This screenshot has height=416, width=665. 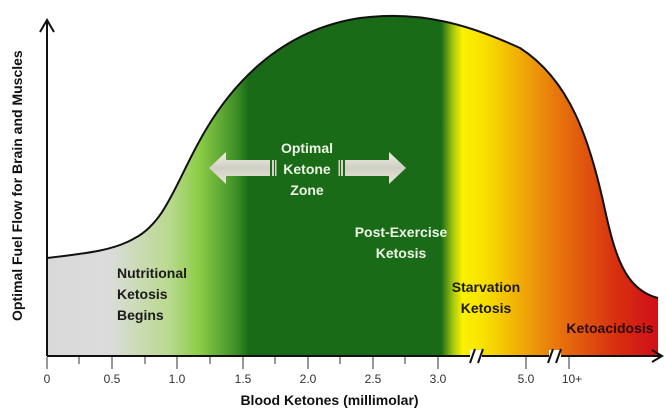 I want to click on x-tick-label: 0.5, so click(x=112, y=379).